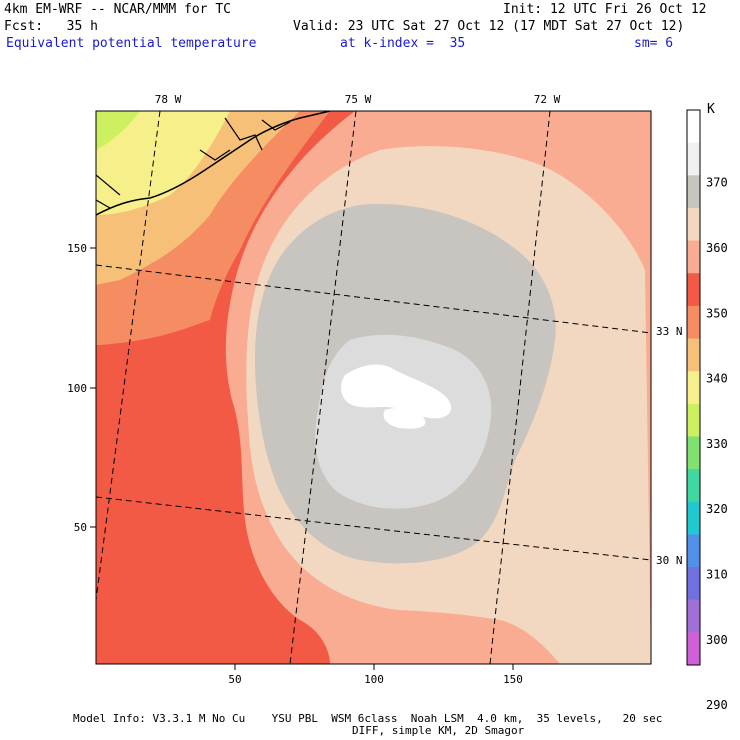 The image size is (740, 740). What do you see at coordinates (77, 388) in the screenshot?
I see `y-tick-label: 100` at bounding box center [77, 388].